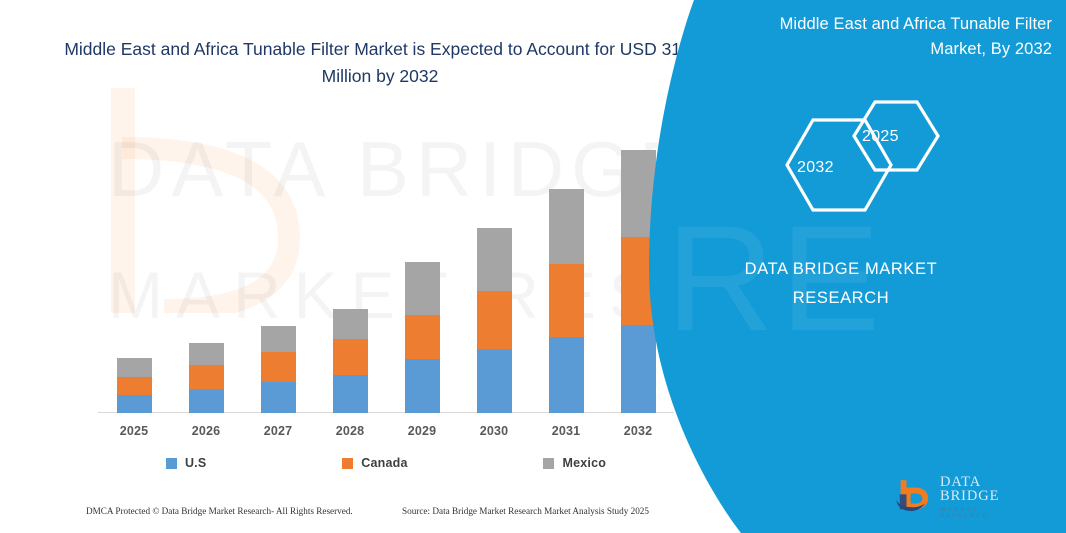  What do you see at coordinates (880, 136) in the screenshot?
I see `hexagon-label-2025: 2025` at bounding box center [880, 136].